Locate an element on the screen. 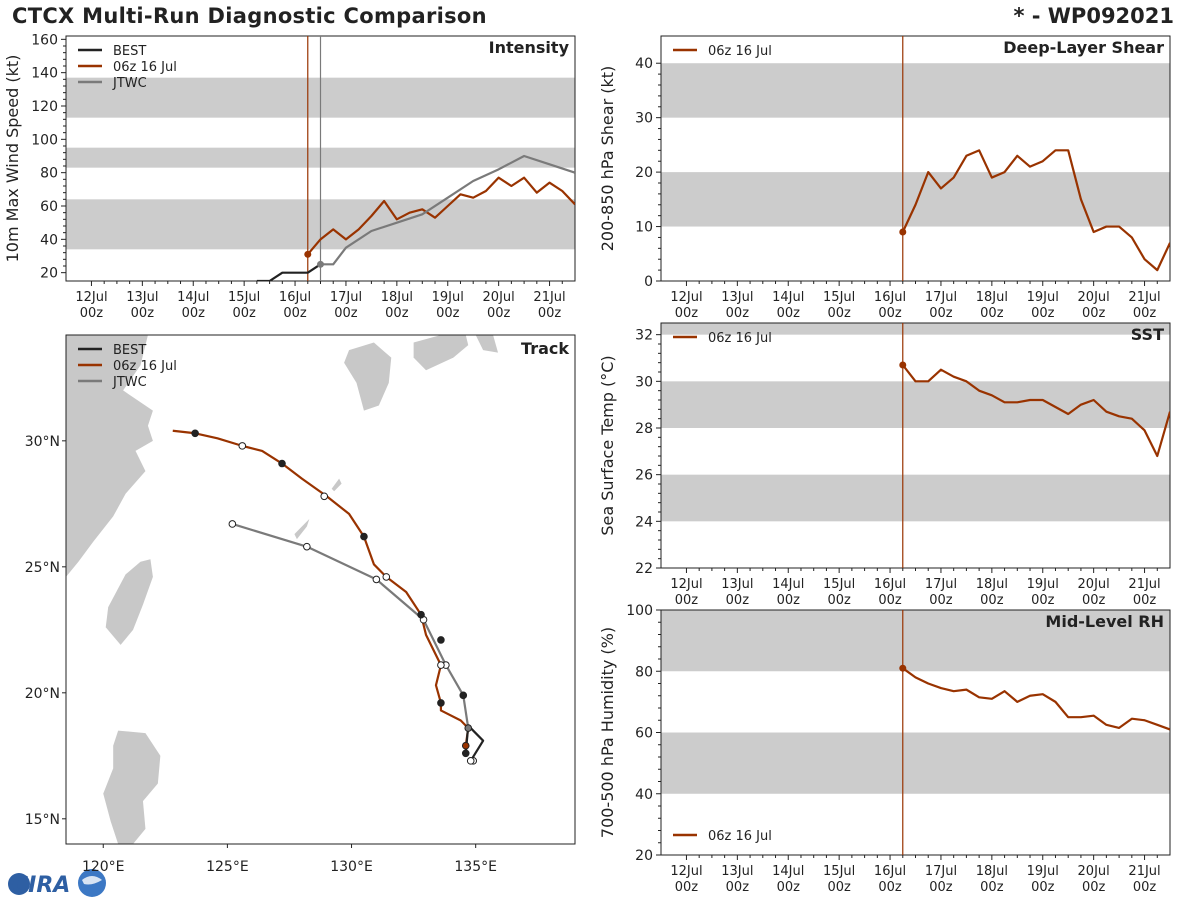 This screenshot has width=1200, height=900. intensity-marker-jtwc is located at coordinates (320, 264).